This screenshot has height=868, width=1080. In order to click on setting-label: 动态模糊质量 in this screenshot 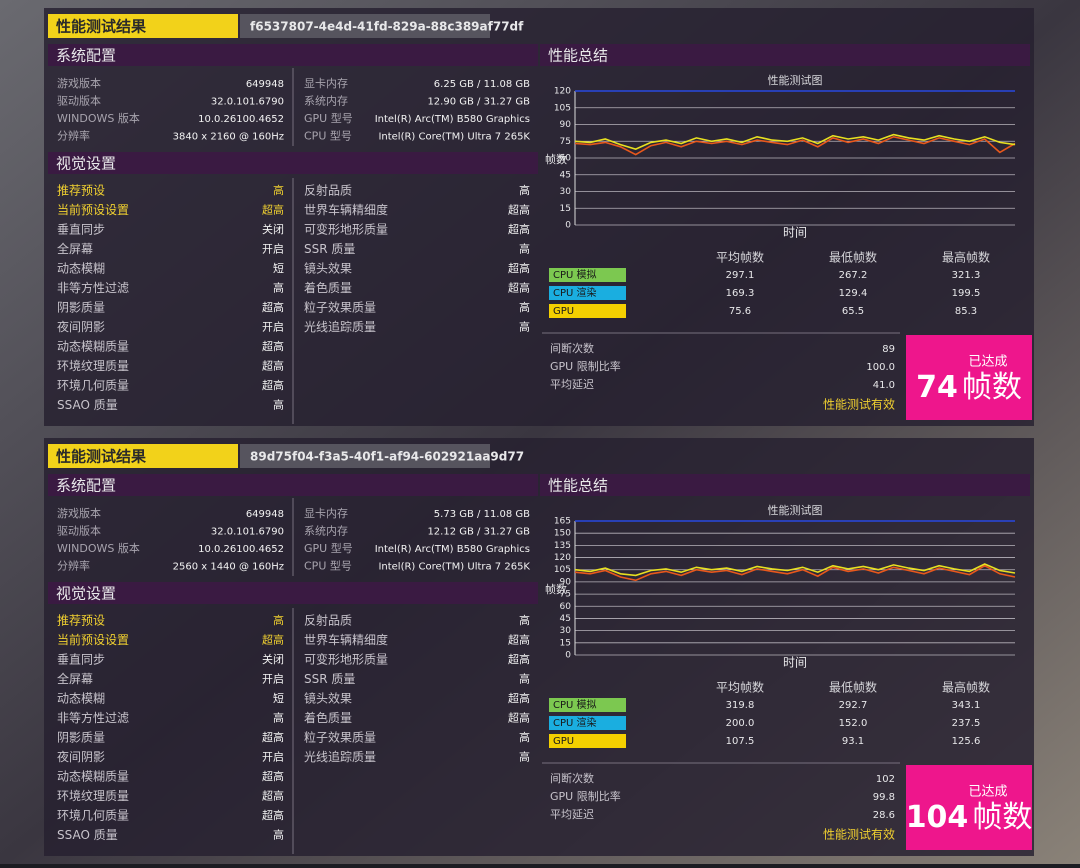, I will do `click(93, 776)`.